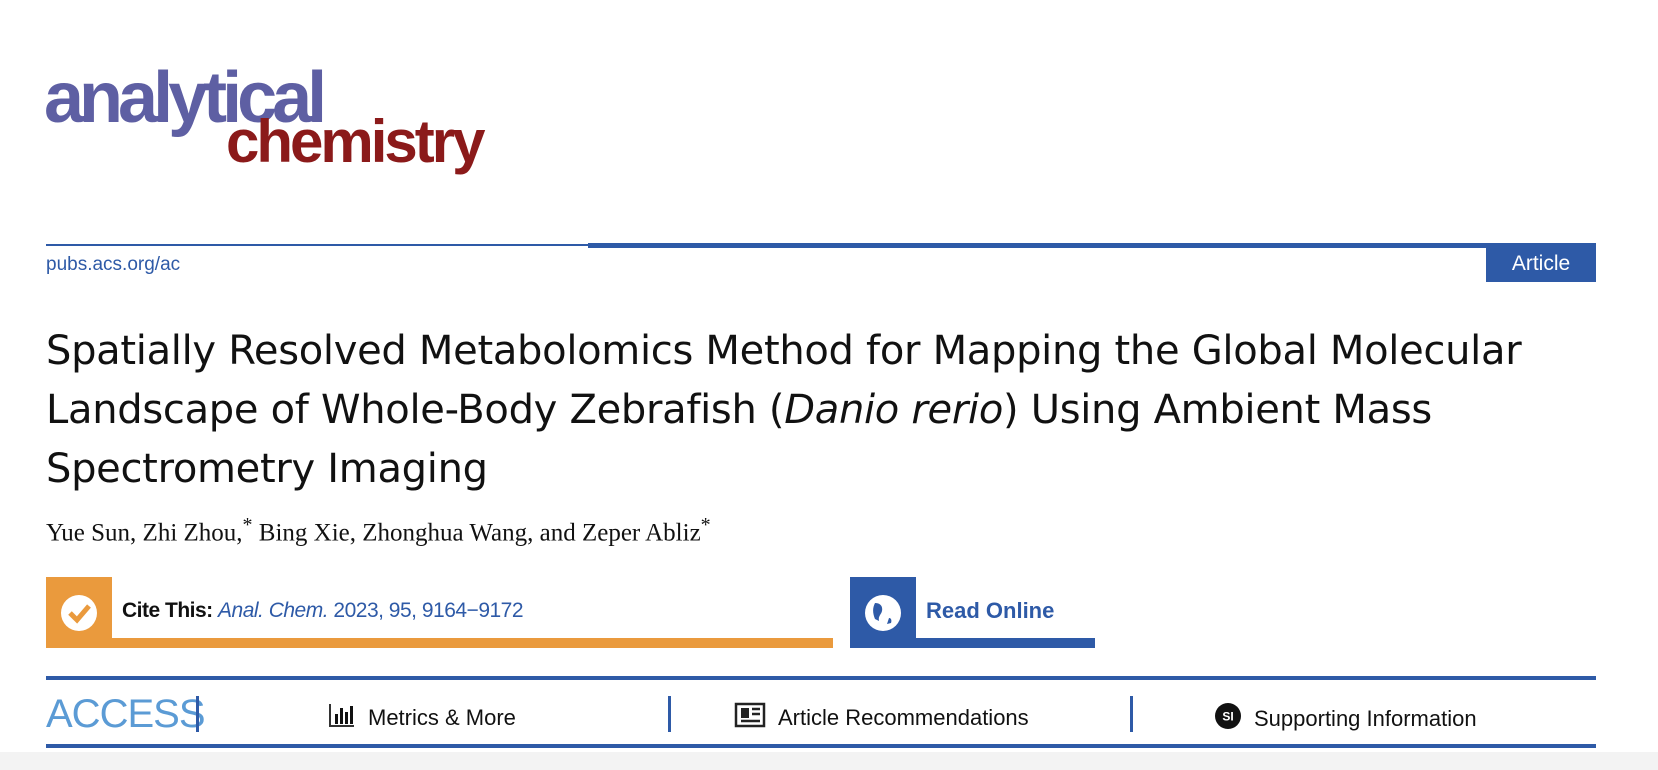  Describe the element at coordinates (893, 410) in the screenshot. I see `title-species: Danio rerio` at that location.